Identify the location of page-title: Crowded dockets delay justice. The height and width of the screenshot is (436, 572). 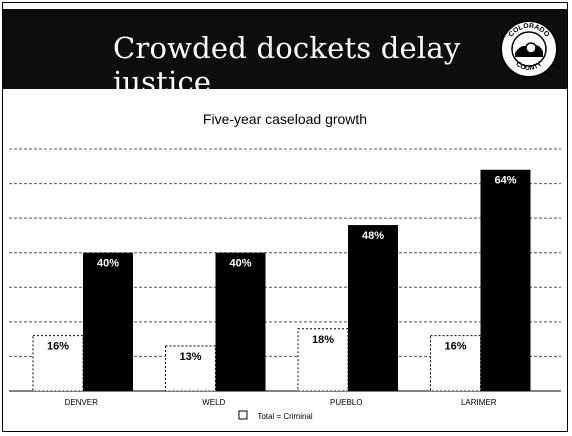
(287, 65).